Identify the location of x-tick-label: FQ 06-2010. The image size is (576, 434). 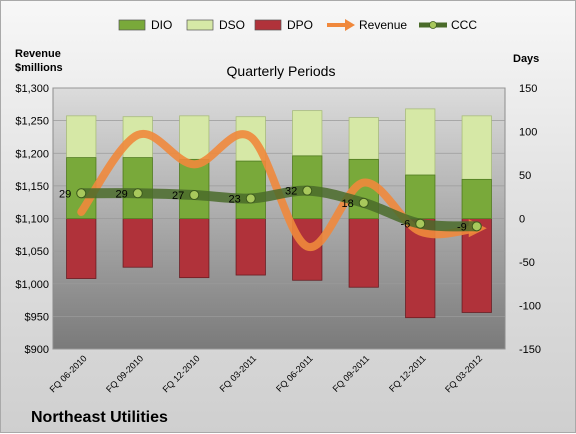
(68, 373).